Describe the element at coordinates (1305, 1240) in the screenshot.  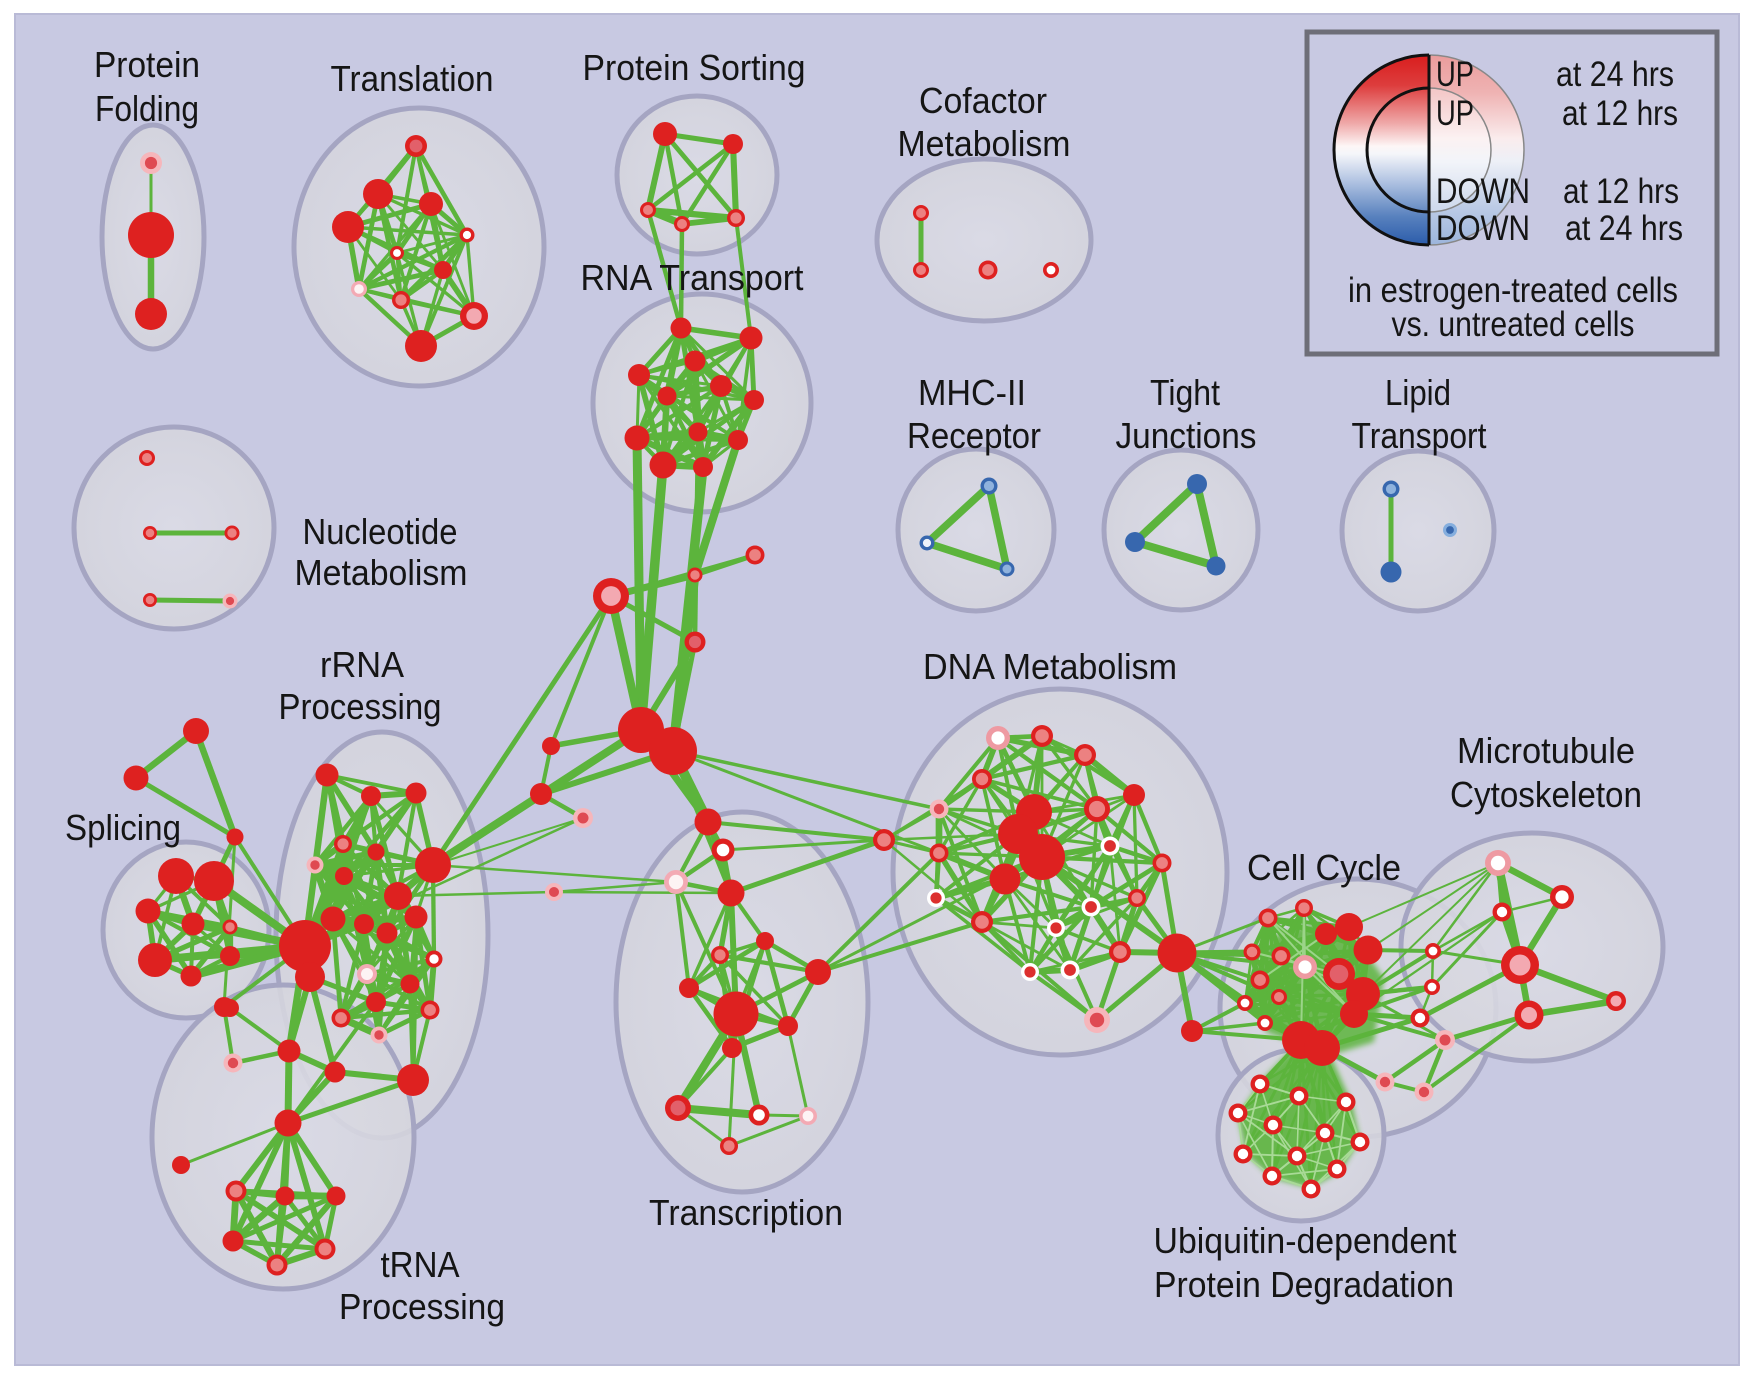
I see `svg-text: Ubiquitin-dependent` at that location.